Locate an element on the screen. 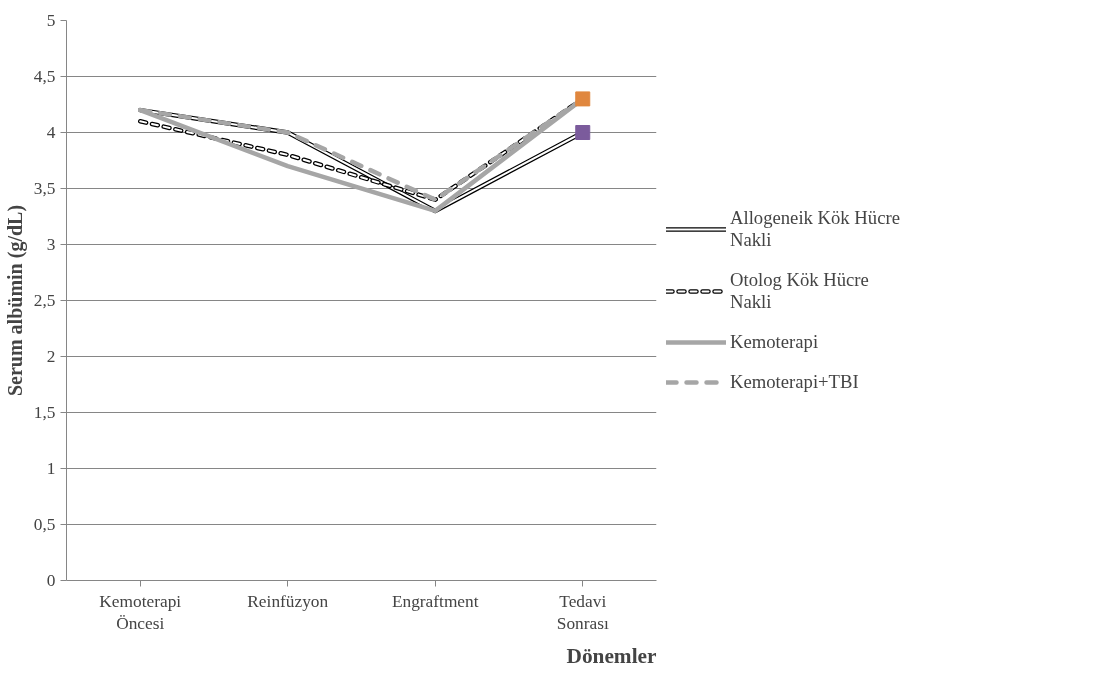 Image resolution: width=1119 pixels, height=686 pixels. legend-label: Kemoterapi is located at coordinates (774, 342).